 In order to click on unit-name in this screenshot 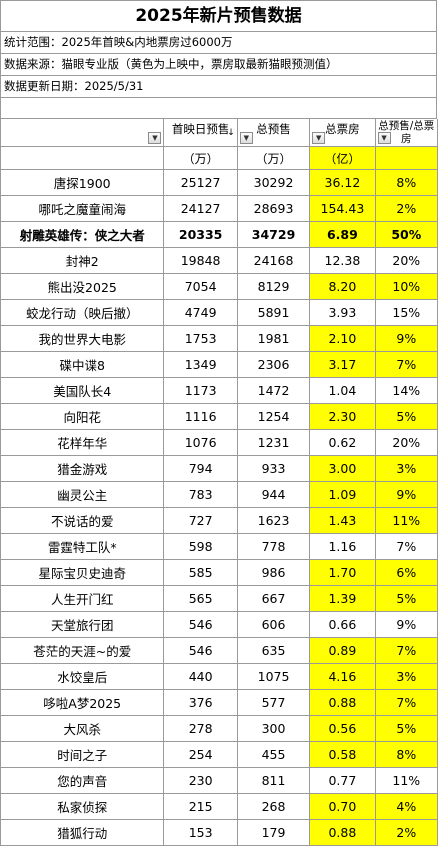, I will do `click(83, 158)`.